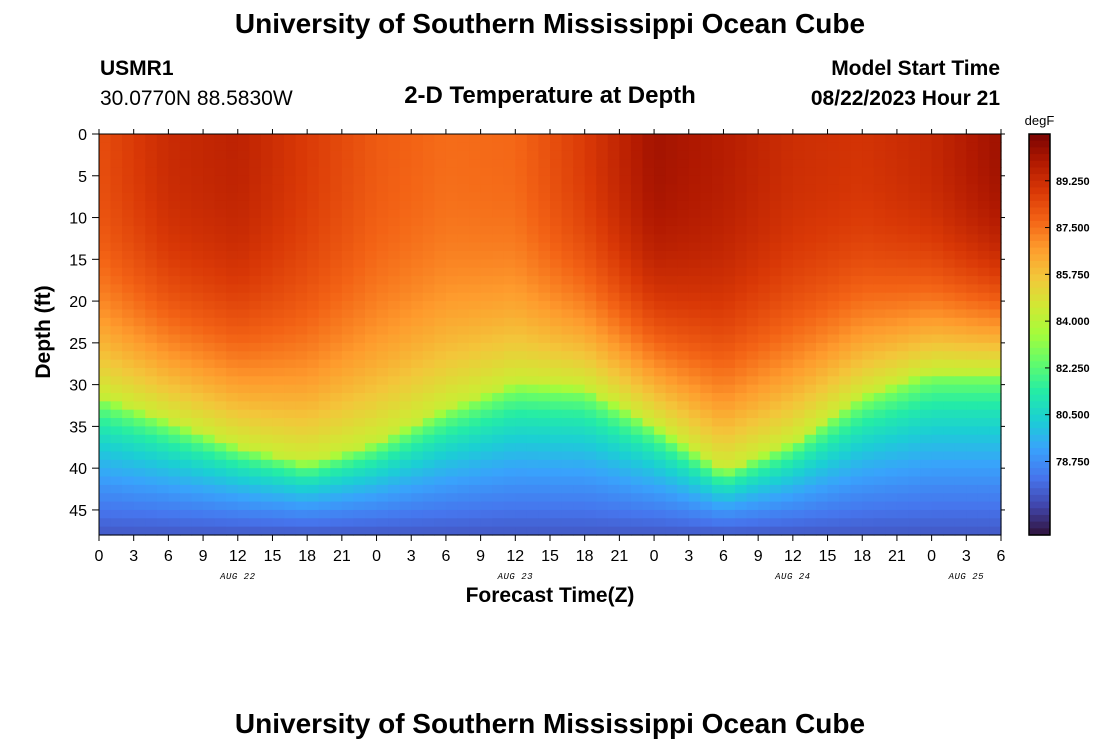 The image size is (1100, 750). I want to click on date-label: AUG 23, so click(515, 577).